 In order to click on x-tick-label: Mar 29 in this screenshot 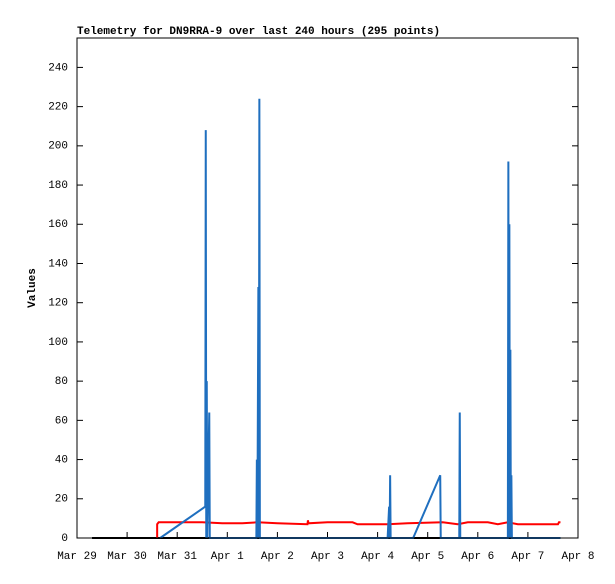, I will do `click(77, 557)`.